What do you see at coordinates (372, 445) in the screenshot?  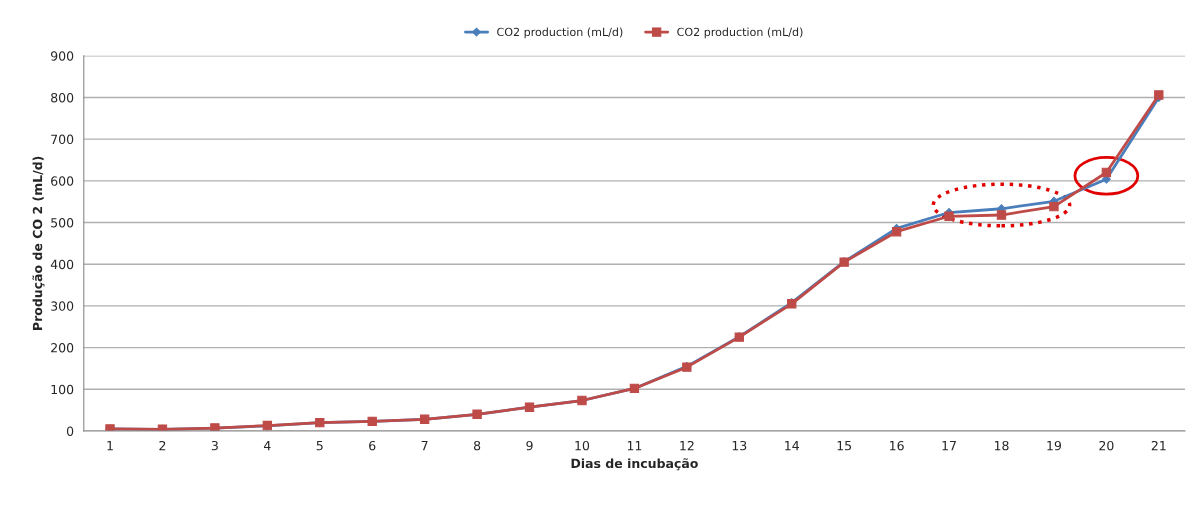 I see `x-tick-label: 6` at bounding box center [372, 445].